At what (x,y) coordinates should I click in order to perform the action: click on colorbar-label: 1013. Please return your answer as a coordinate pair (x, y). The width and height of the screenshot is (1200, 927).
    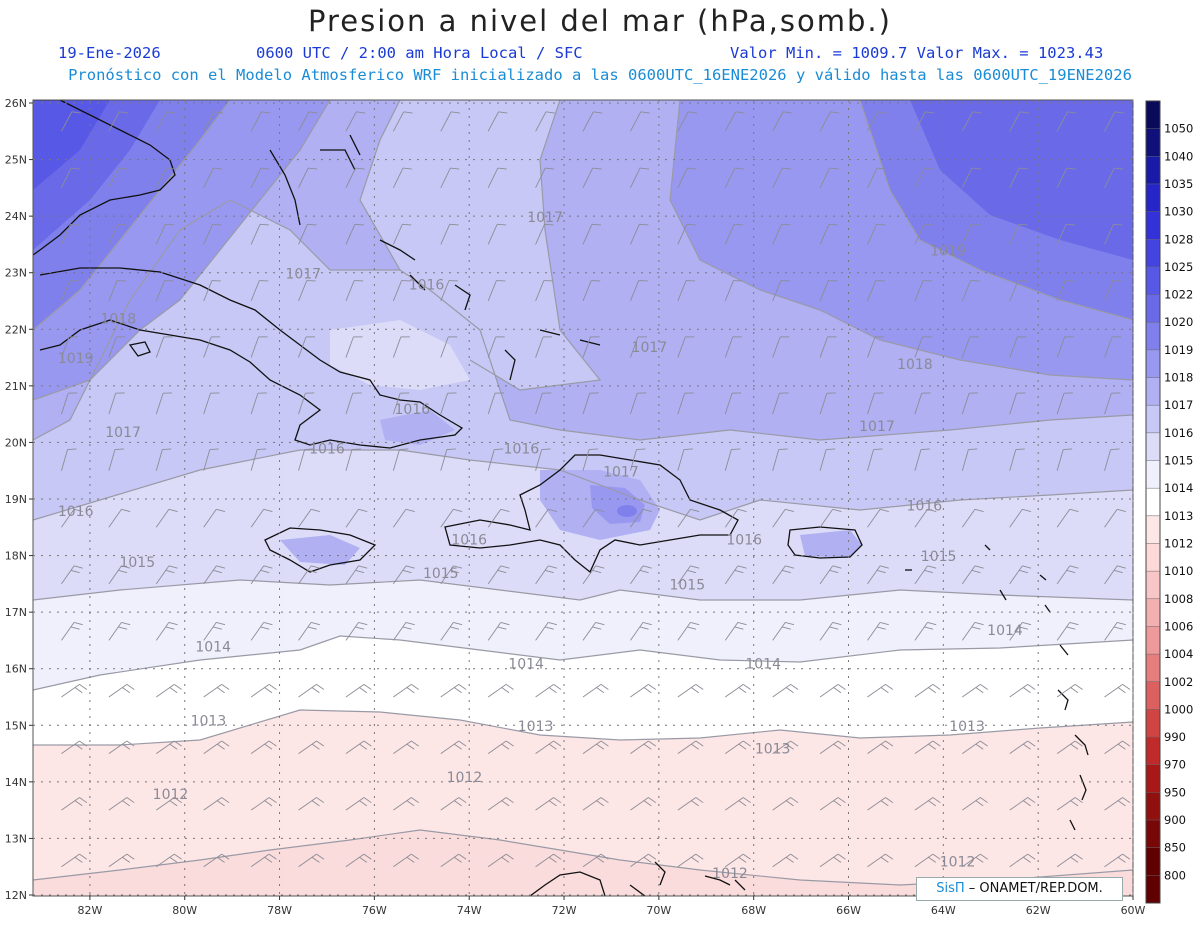
    Looking at the image, I should click on (1178, 516).